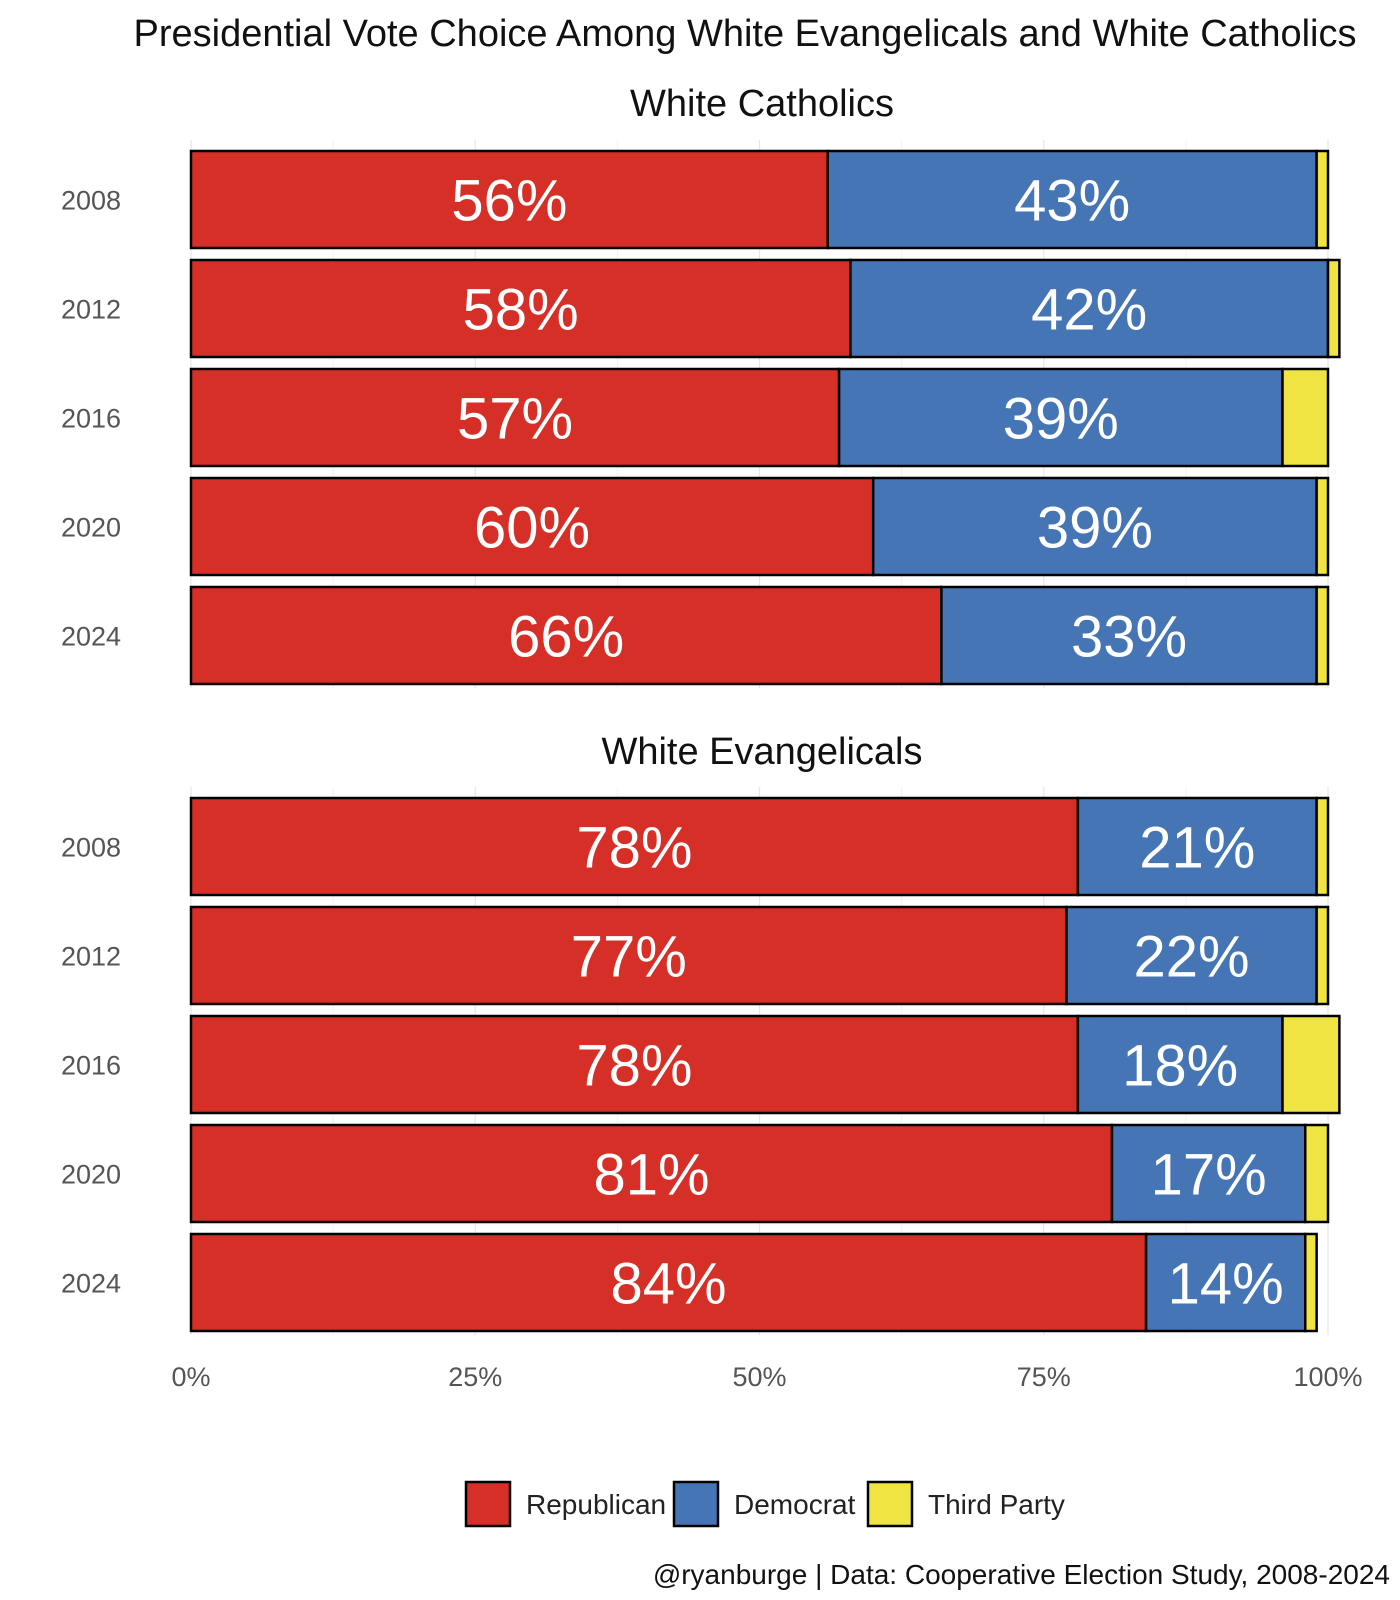 This screenshot has width=1400, height=1600. I want to click on bar-value-label: 43%, so click(1072, 201).